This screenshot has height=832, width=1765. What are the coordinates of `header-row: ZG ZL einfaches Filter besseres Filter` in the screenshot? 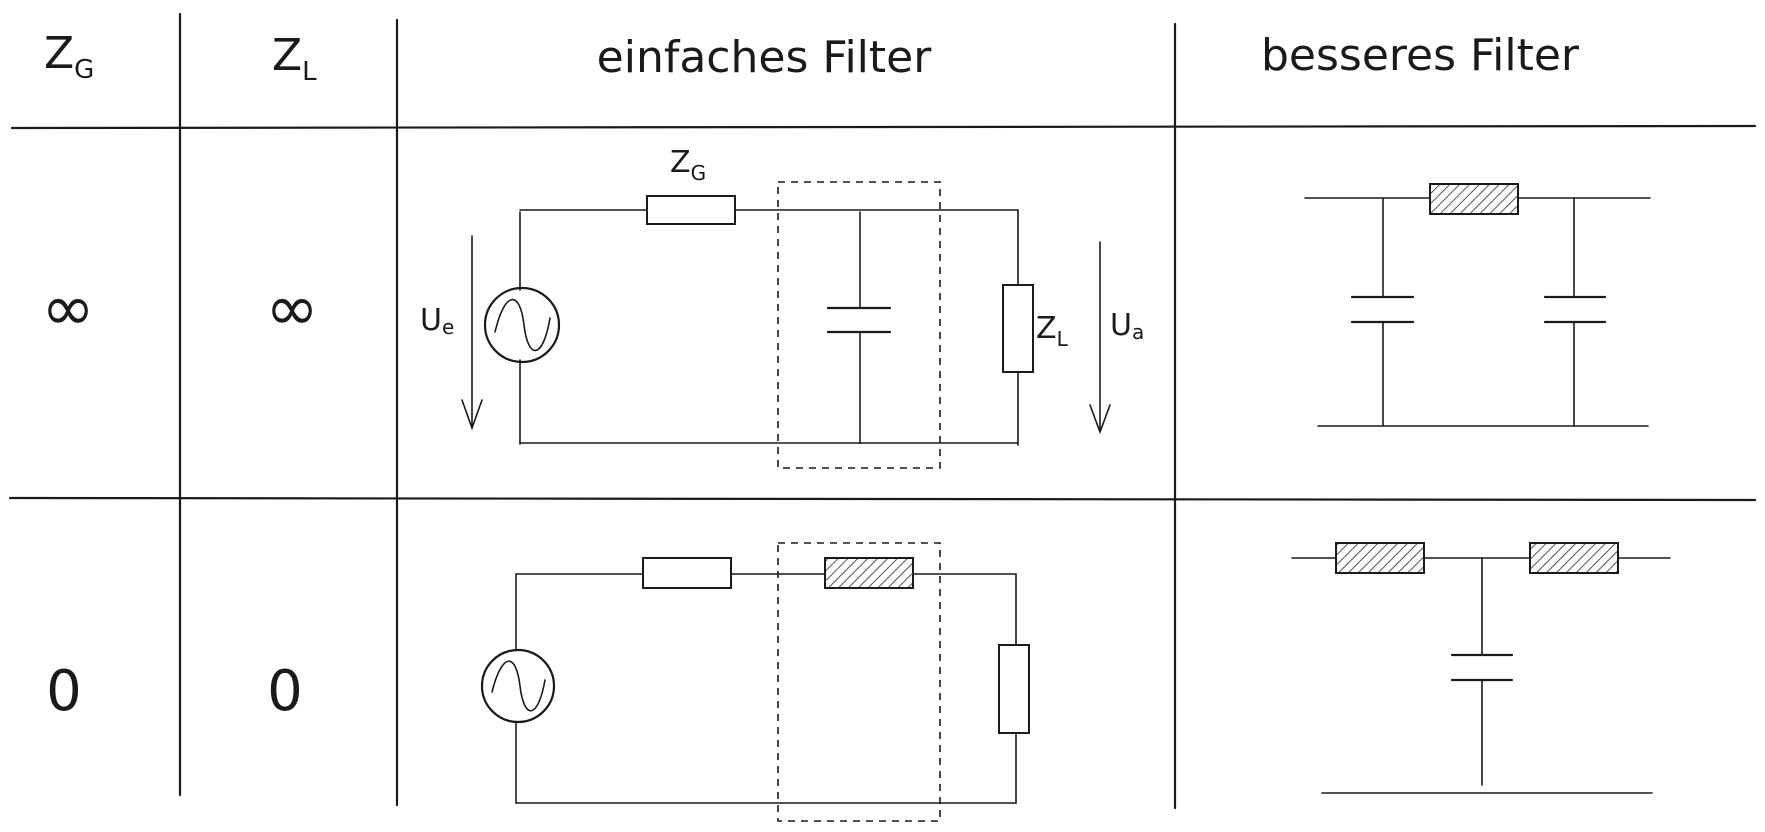 It's located at (812, 57).